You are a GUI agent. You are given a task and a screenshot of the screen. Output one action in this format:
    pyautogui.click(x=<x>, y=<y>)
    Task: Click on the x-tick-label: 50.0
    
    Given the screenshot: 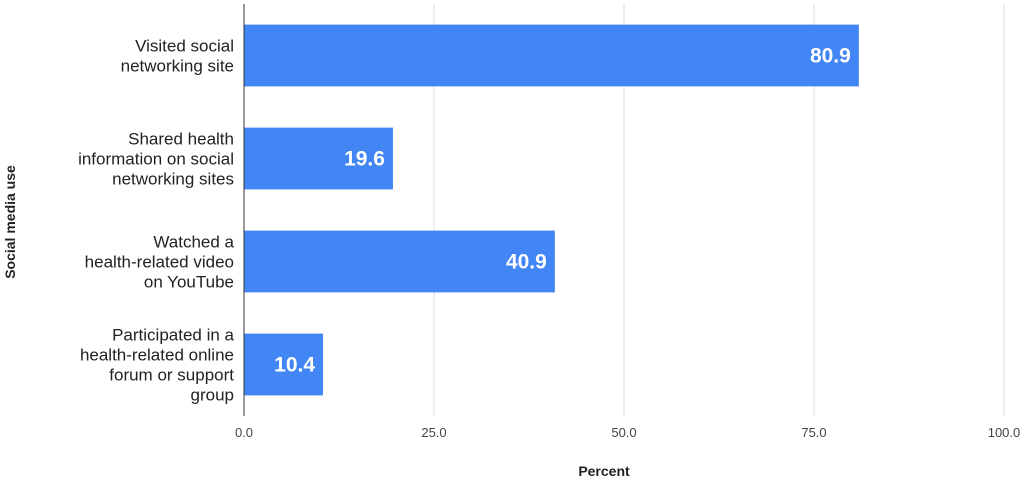 What is the action you would take?
    pyautogui.click(x=623, y=432)
    